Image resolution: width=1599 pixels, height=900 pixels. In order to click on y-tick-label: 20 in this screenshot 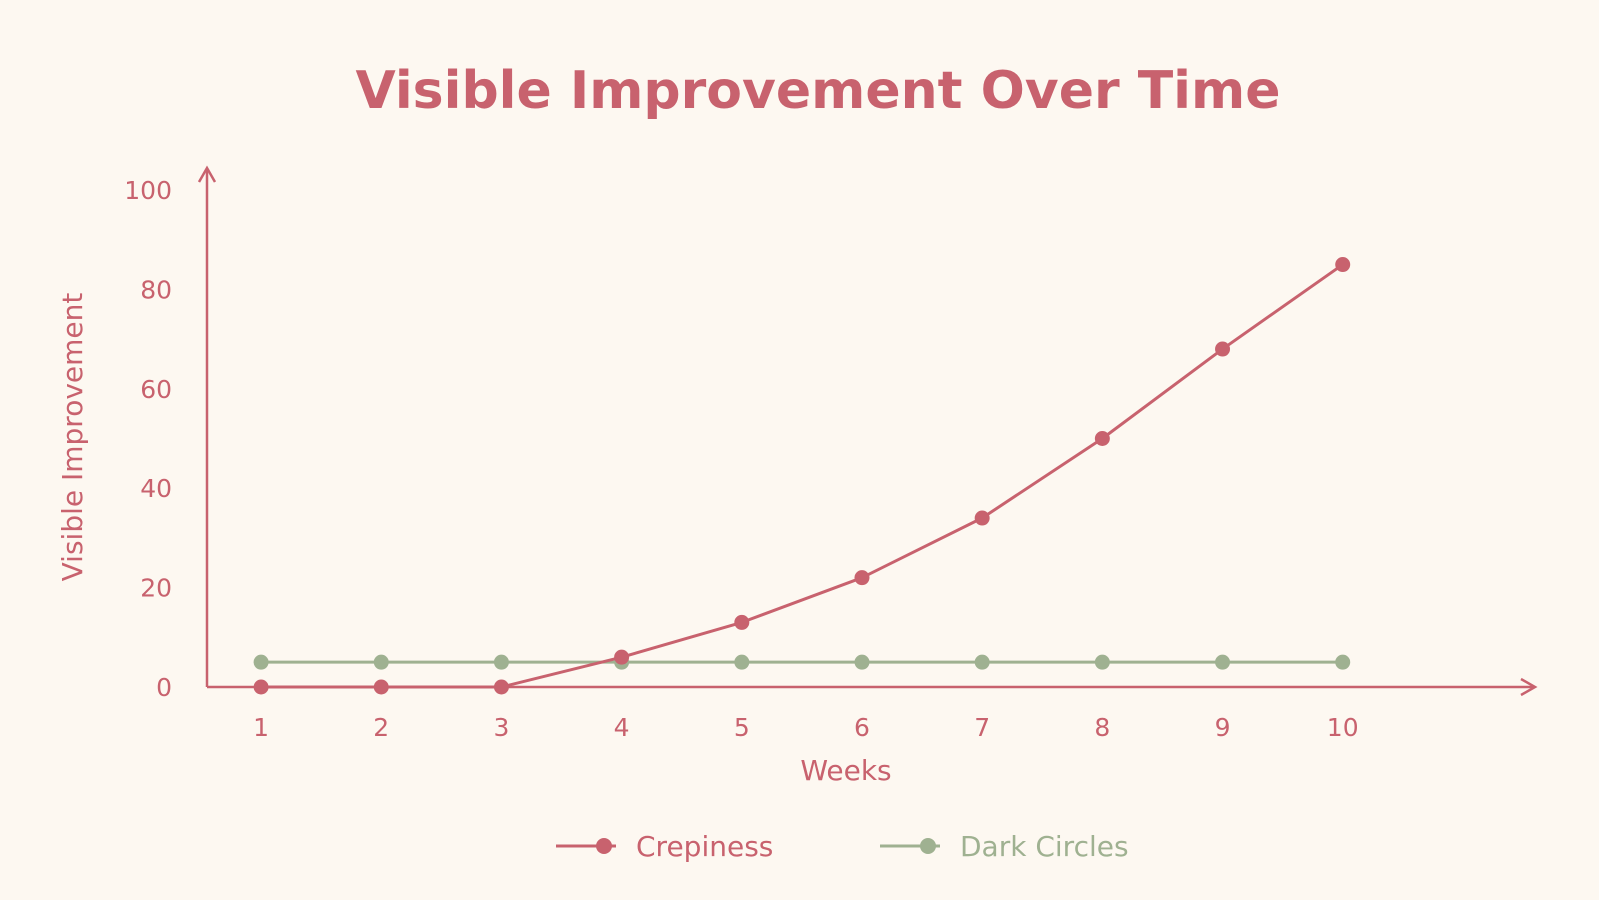, I will do `click(156, 588)`.